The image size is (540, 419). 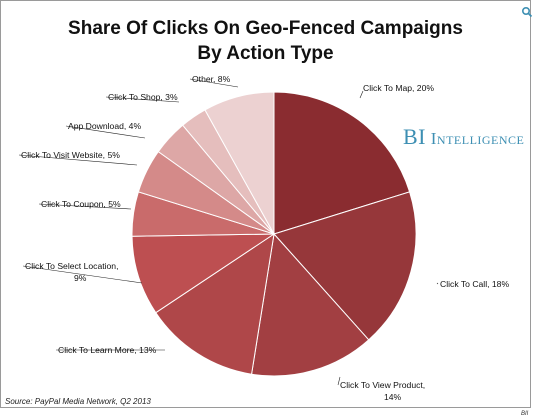 What do you see at coordinates (525, 414) in the screenshot?
I see `corner-mark: BII` at bounding box center [525, 414].